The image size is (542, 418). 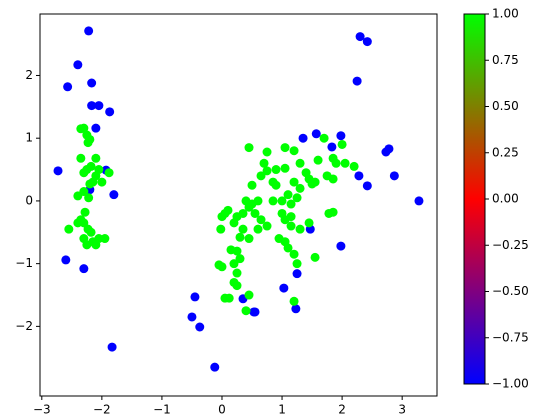 What do you see at coordinates (42, 410) in the screenshot?
I see `x-tick-label: −3` at bounding box center [42, 410].